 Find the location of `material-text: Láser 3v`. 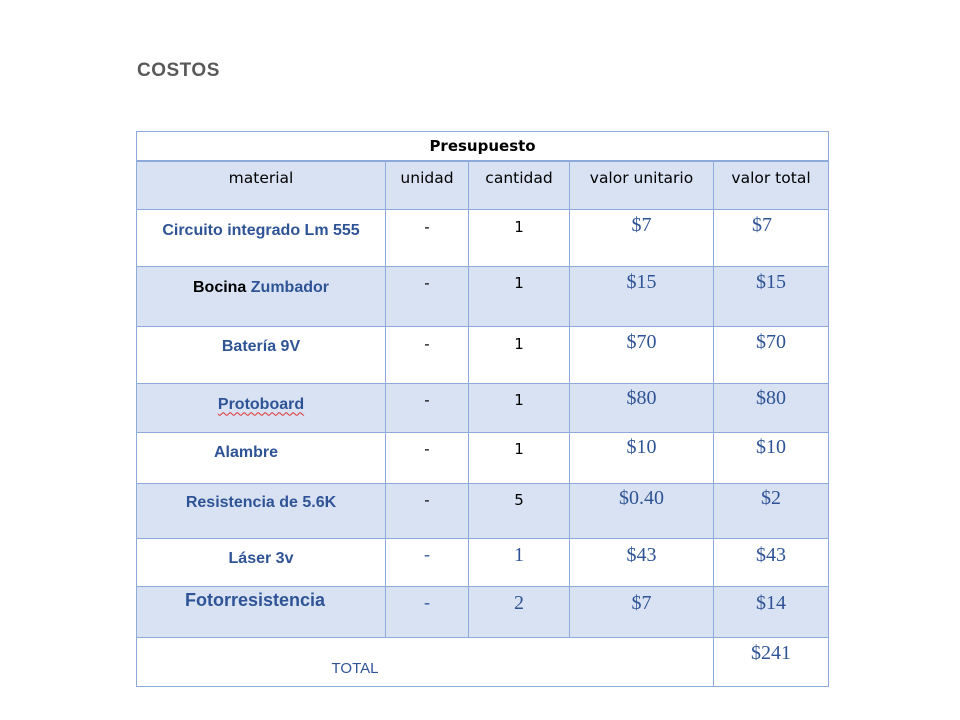

material-text: Láser 3v is located at coordinates (261, 558).